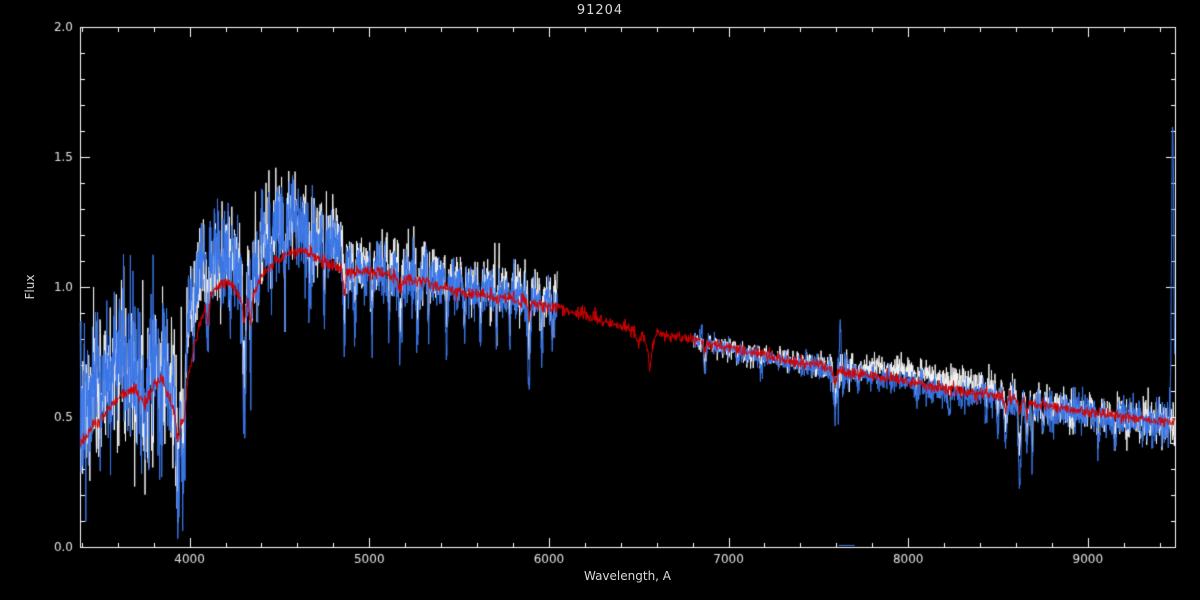 The image size is (1200, 600). Describe the element at coordinates (30, 287) in the screenshot. I see `y-axis-label: Flux` at that location.